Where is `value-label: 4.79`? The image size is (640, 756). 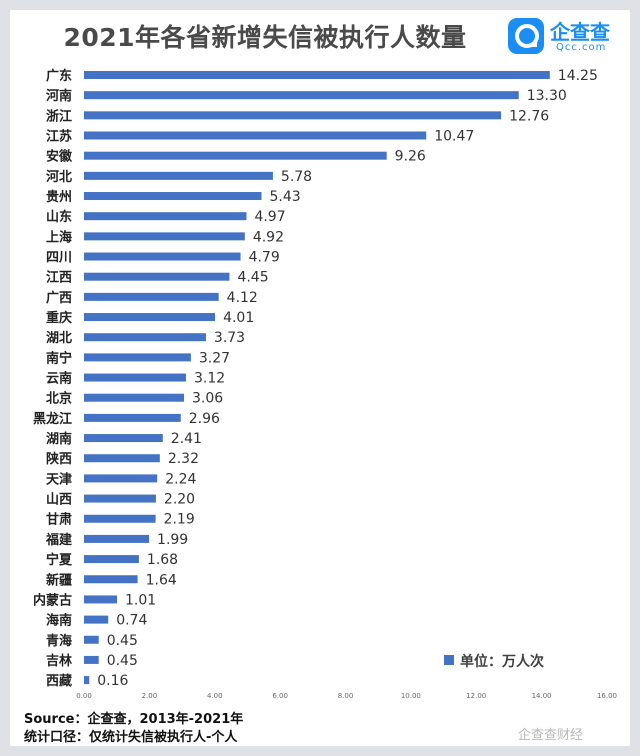 value-label: 4.79 is located at coordinates (264, 258).